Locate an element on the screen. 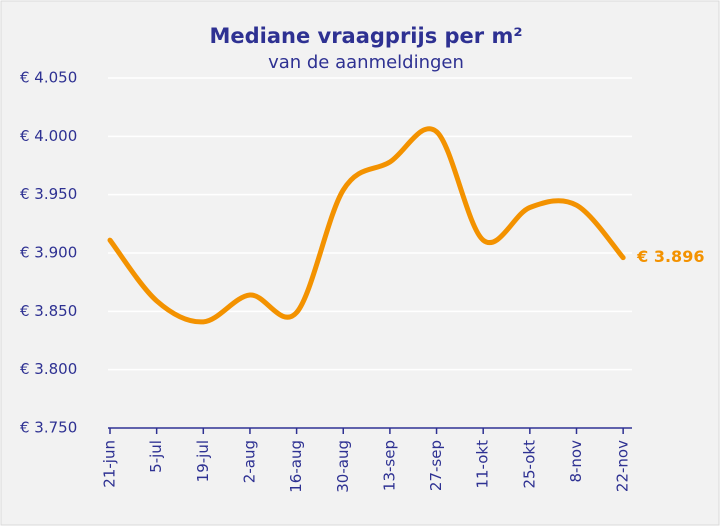  x-tick-label: 25-okt is located at coordinates (529, 464).